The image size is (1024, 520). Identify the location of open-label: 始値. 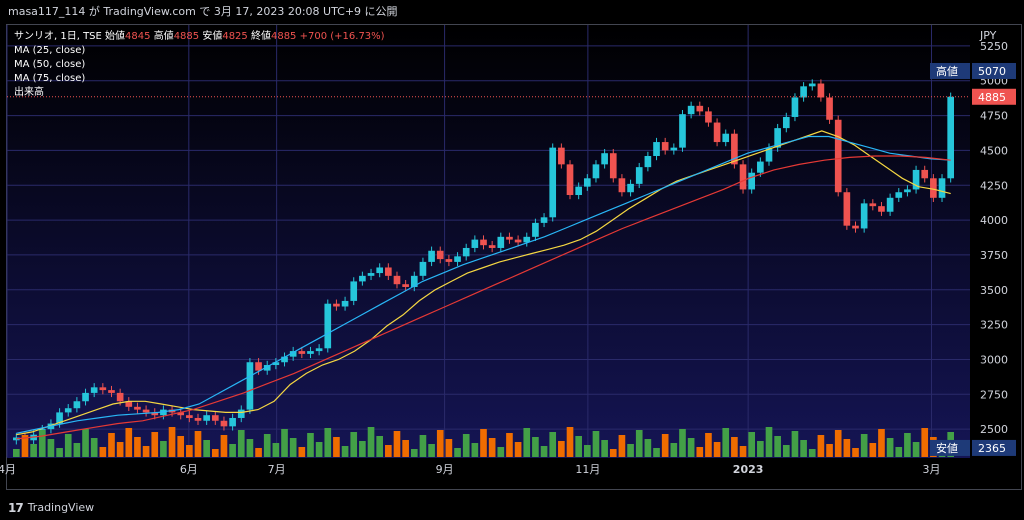
(115, 36).